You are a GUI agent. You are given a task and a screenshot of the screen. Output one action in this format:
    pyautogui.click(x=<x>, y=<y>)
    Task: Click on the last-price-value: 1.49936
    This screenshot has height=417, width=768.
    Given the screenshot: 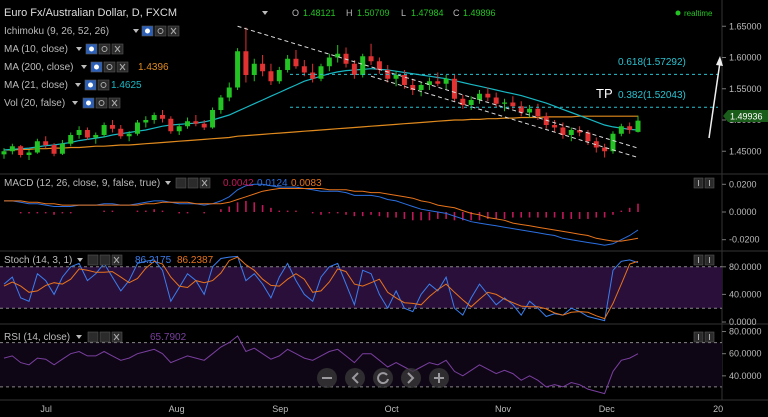 What is the action you would take?
    pyautogui.click(x=746, y=117)
    